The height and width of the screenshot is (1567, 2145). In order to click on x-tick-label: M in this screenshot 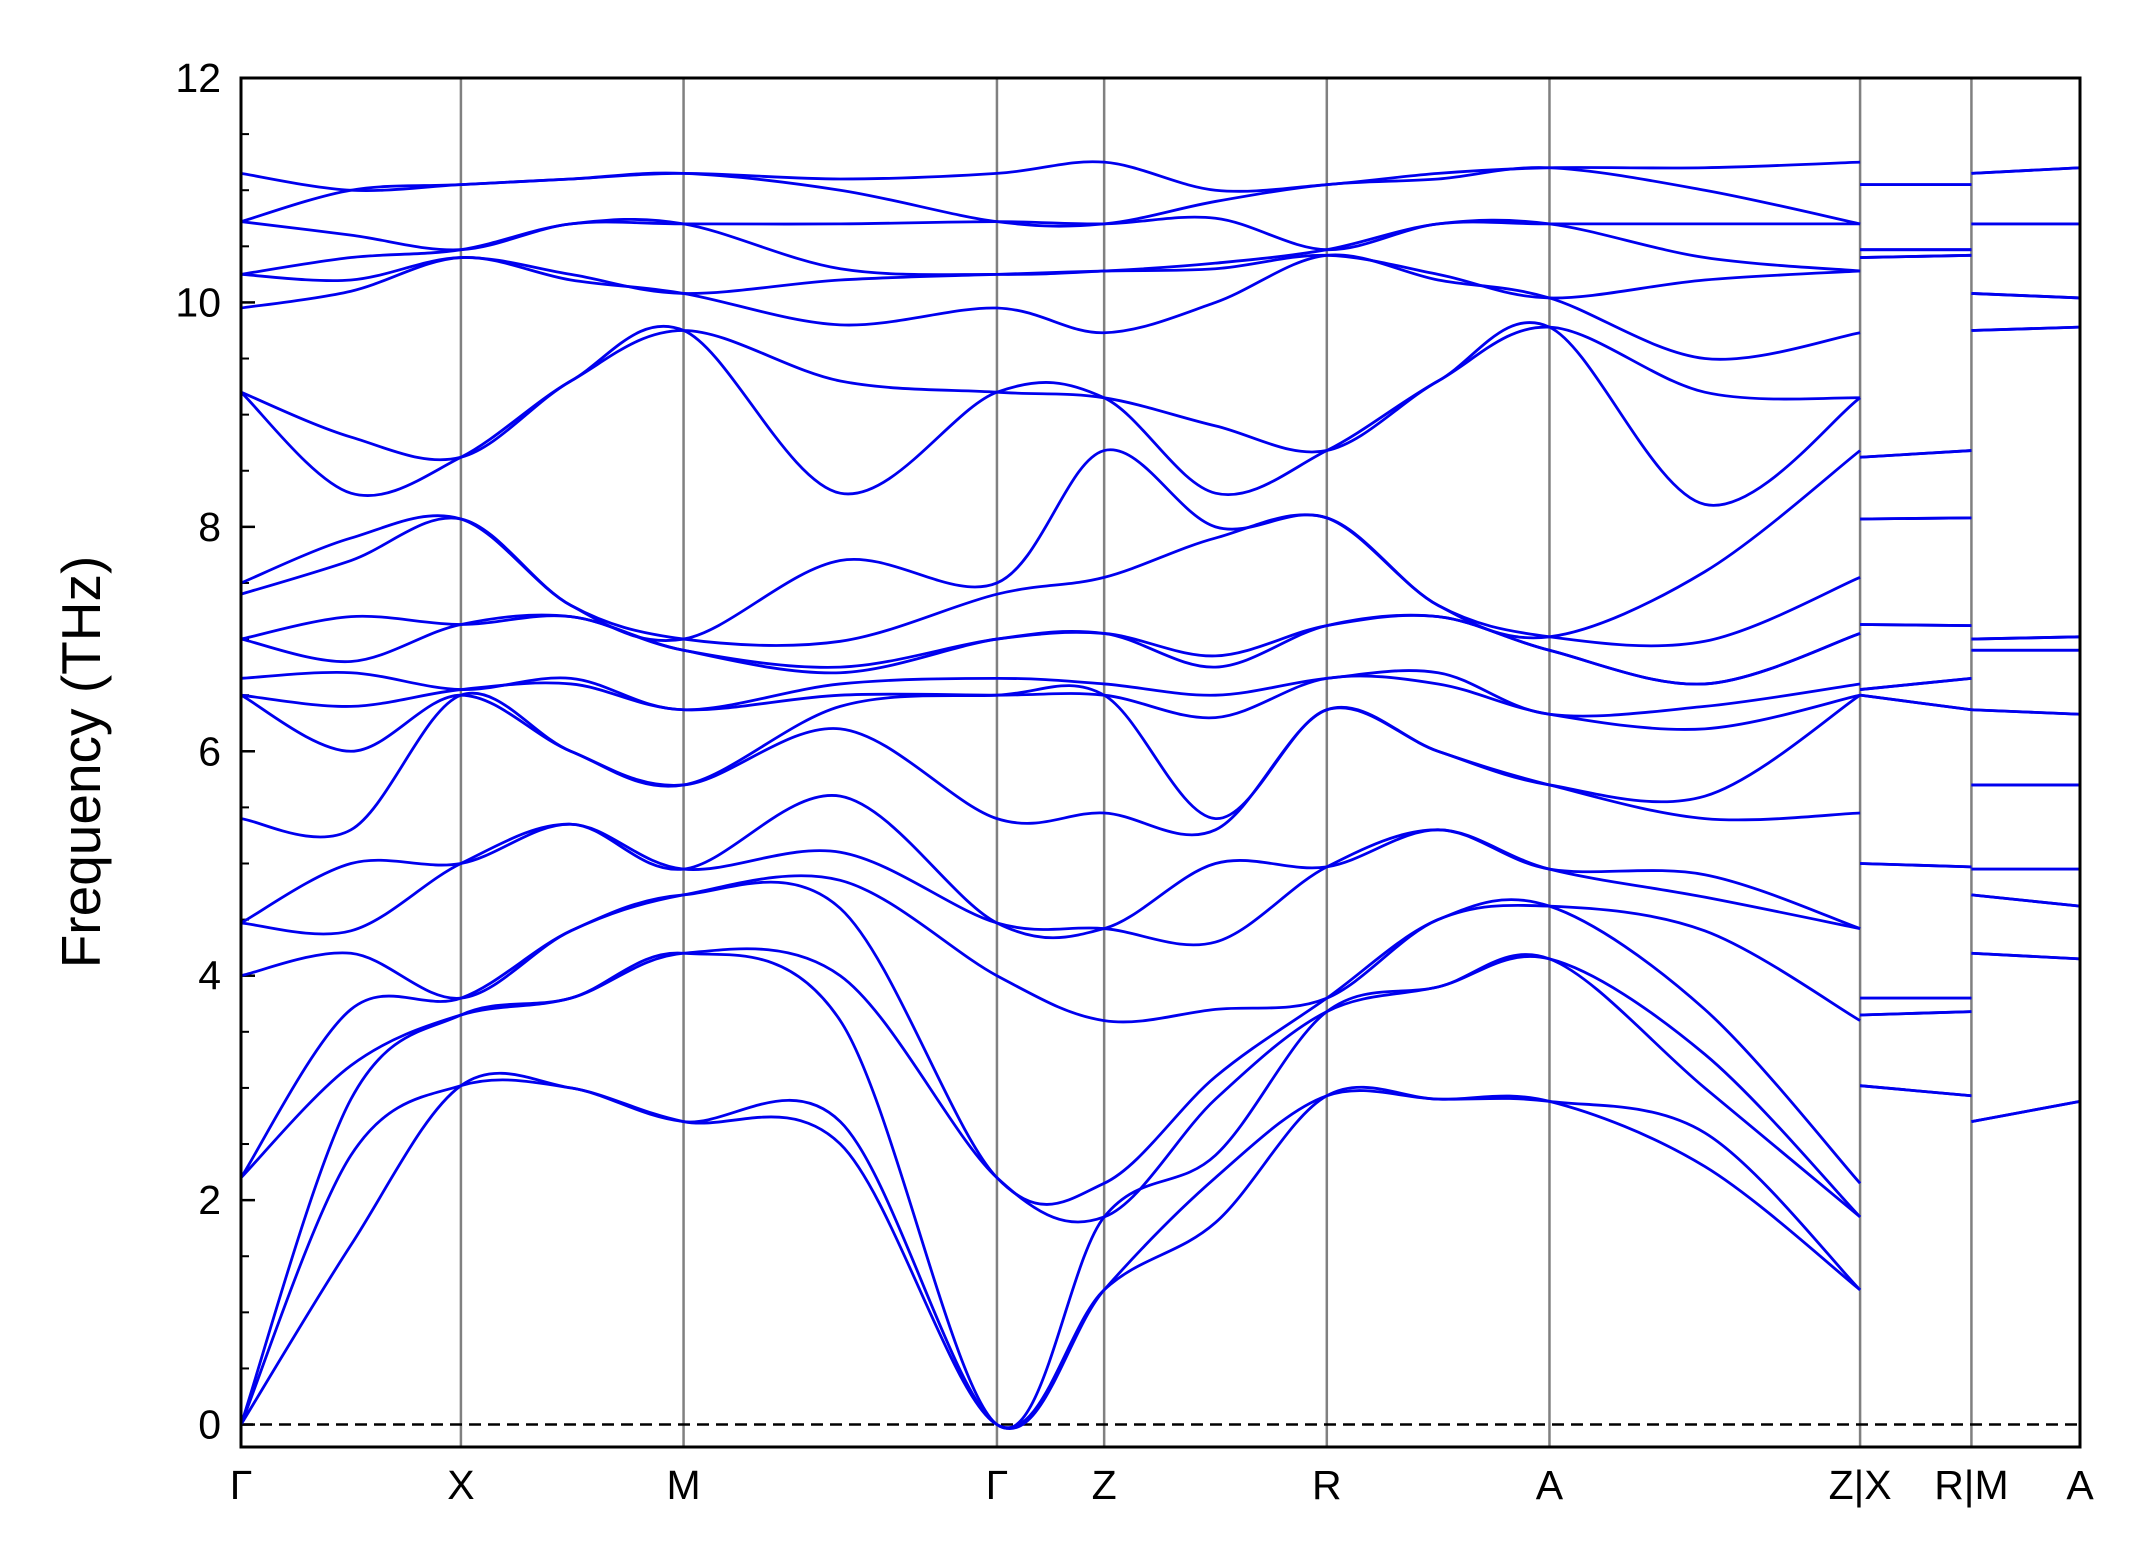, I will do `click(683, 1485)`.